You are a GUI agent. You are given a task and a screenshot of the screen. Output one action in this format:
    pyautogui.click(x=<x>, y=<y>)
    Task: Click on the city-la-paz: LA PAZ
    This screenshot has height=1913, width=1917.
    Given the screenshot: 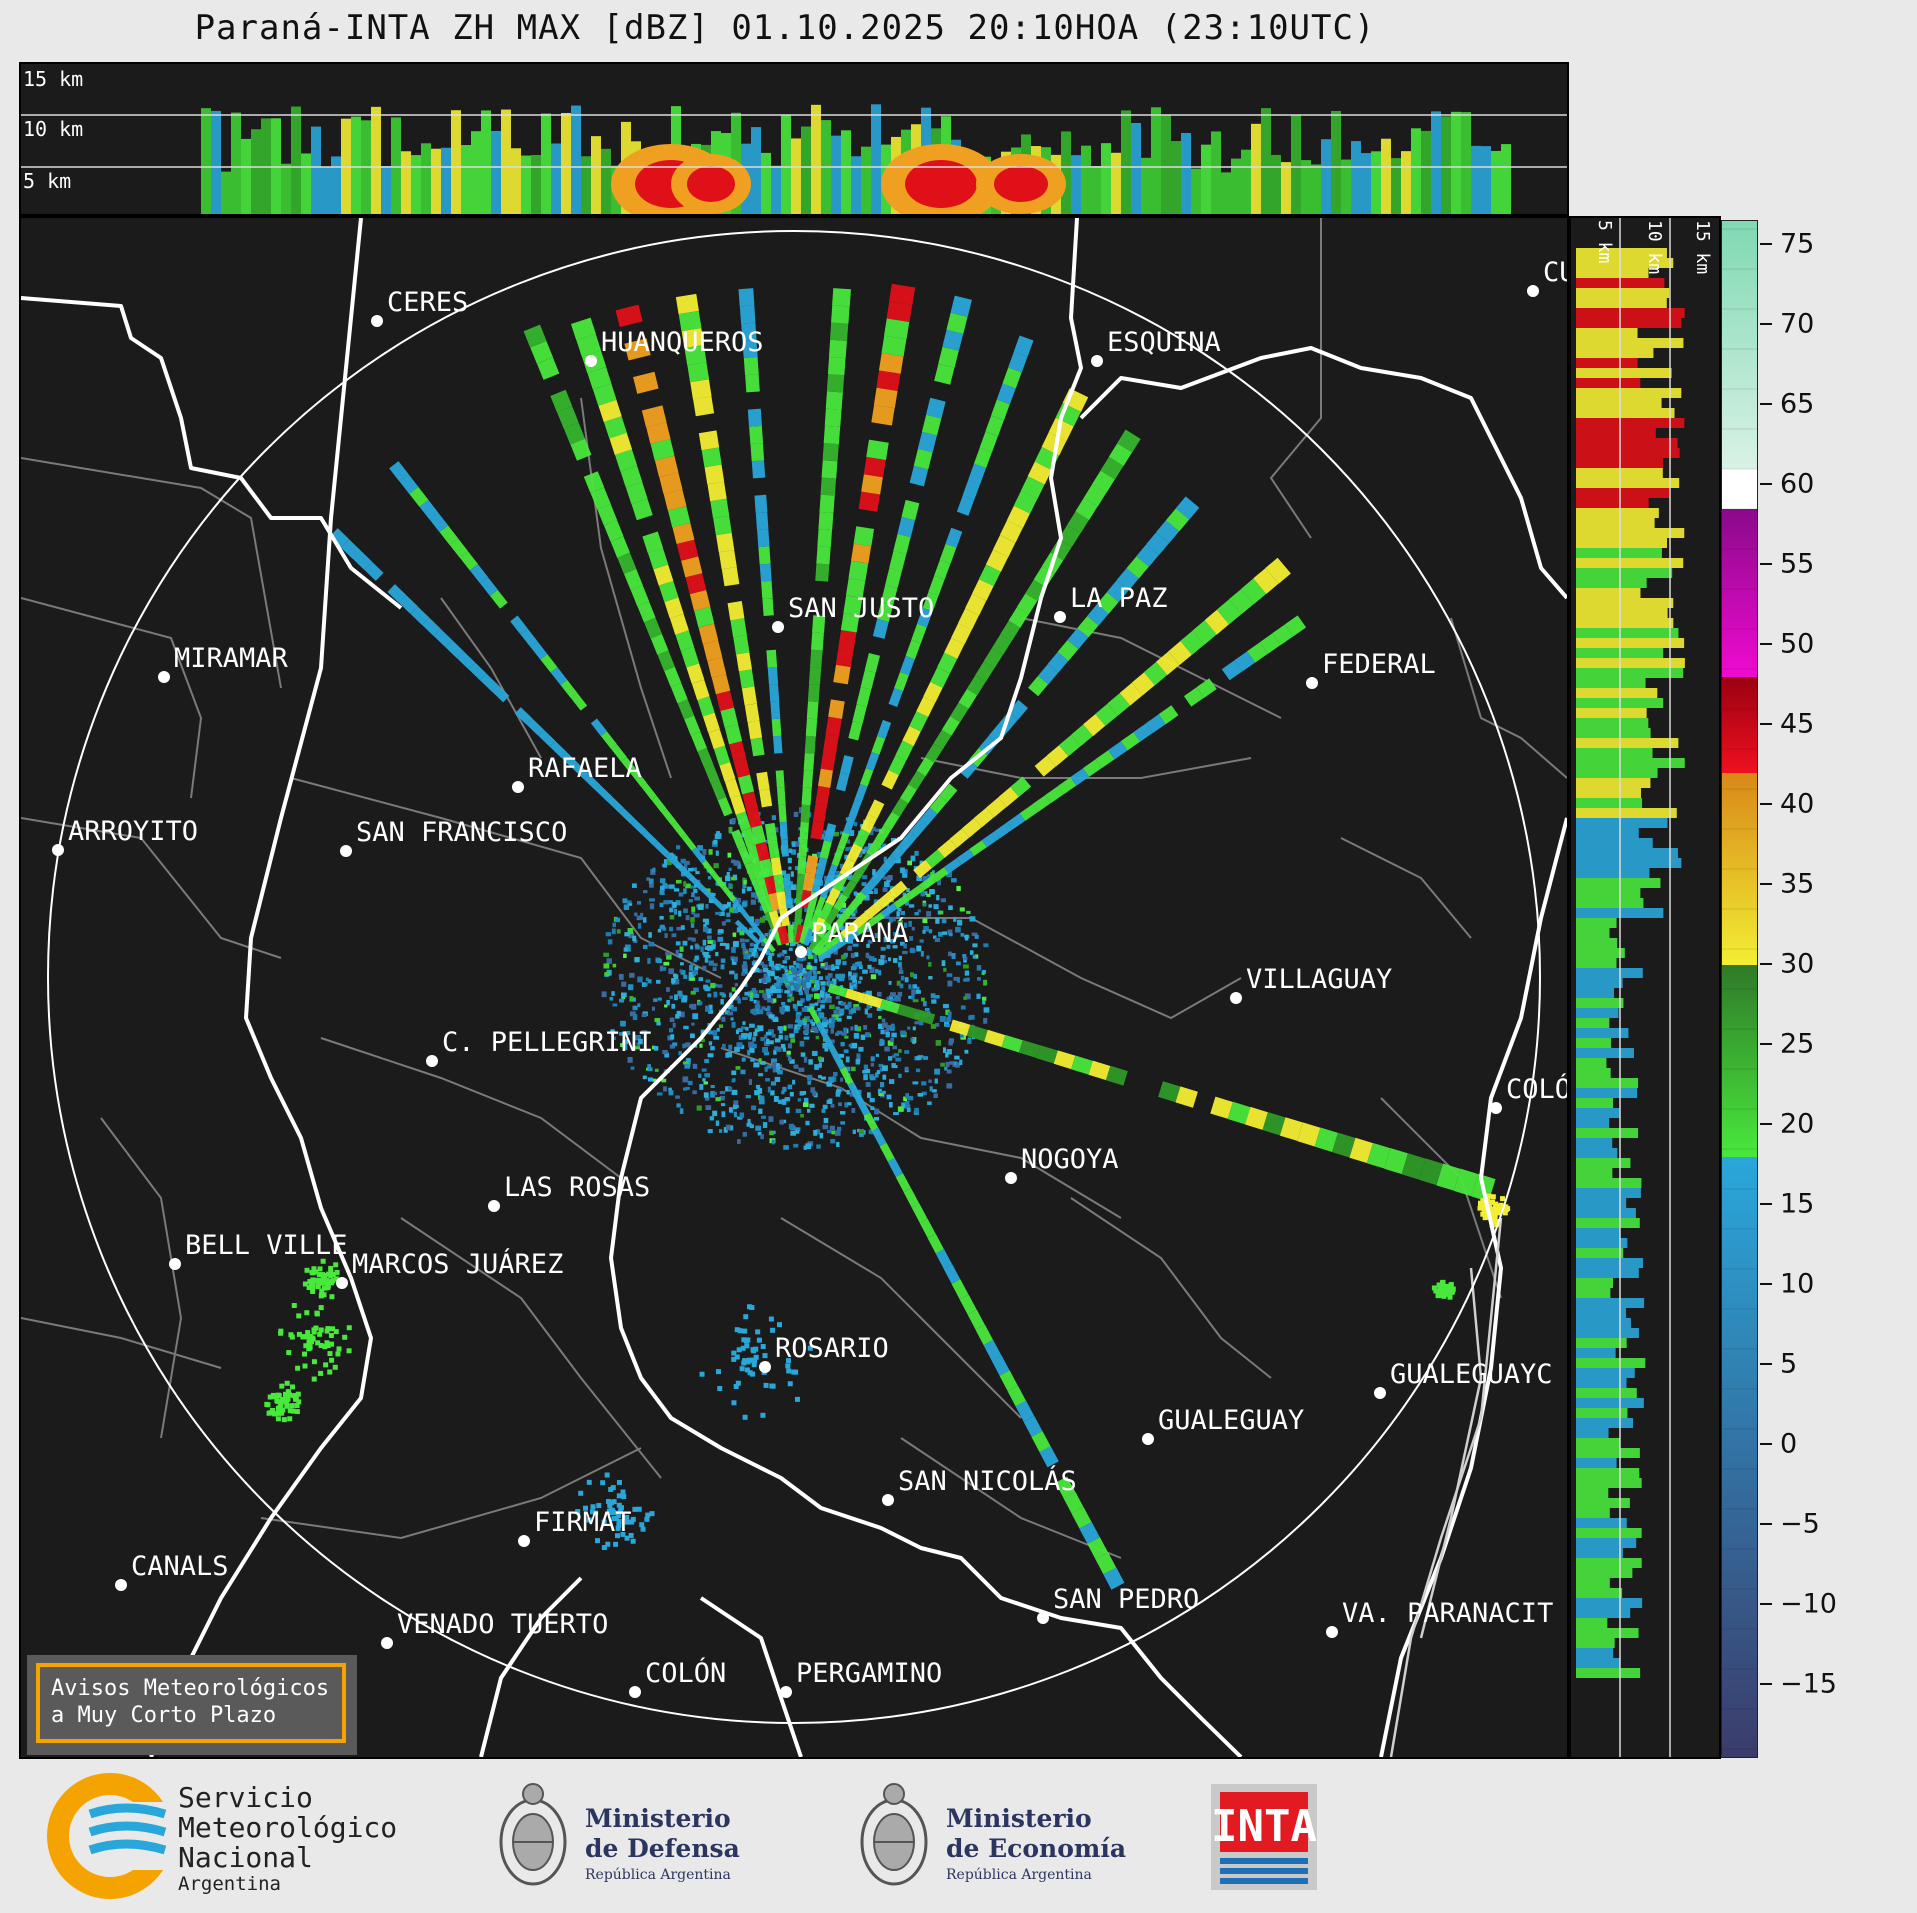 What is the action you would take?
    pyautogui.click(x=1111, y=603)
    